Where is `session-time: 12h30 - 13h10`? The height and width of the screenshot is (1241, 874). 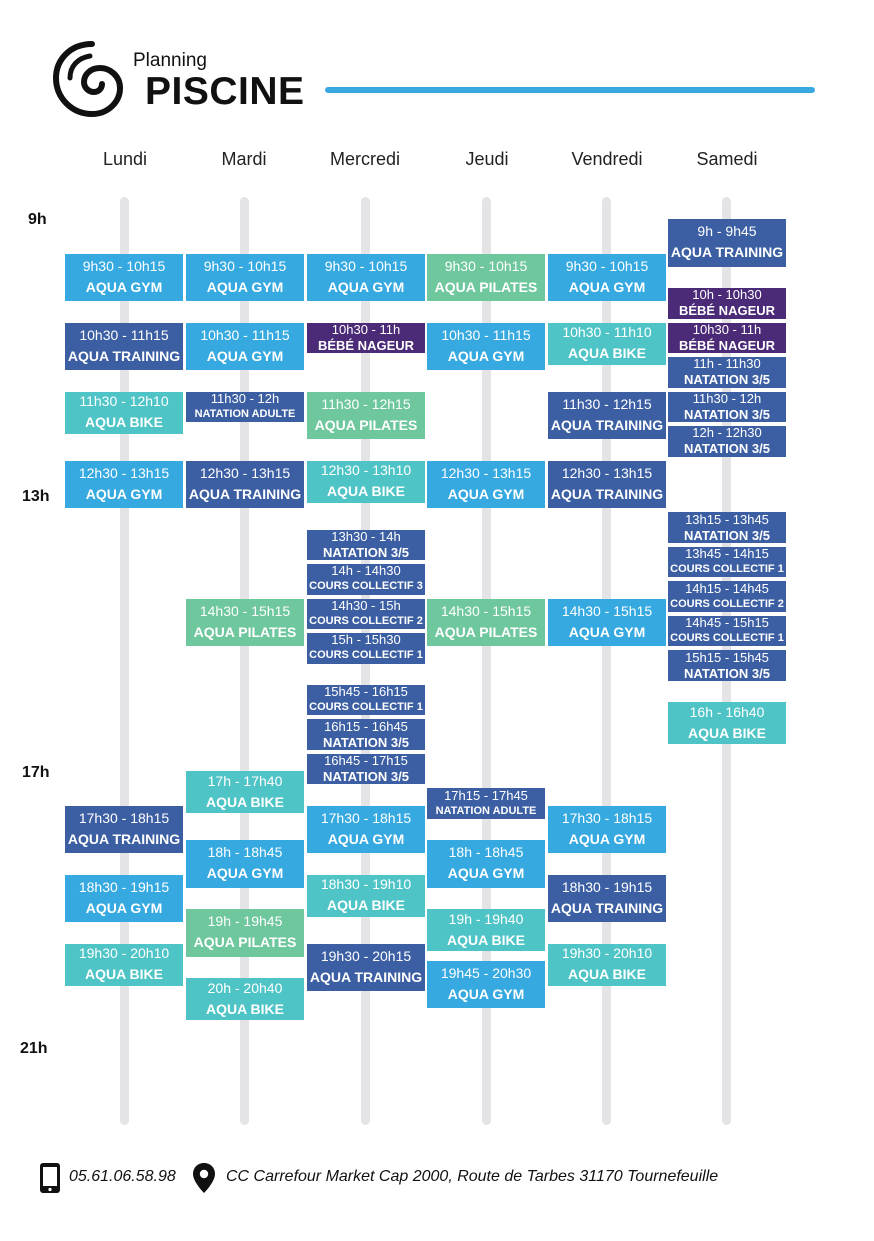
session-time: 12h30 - 13h10 is located at coordinates (366, 470).